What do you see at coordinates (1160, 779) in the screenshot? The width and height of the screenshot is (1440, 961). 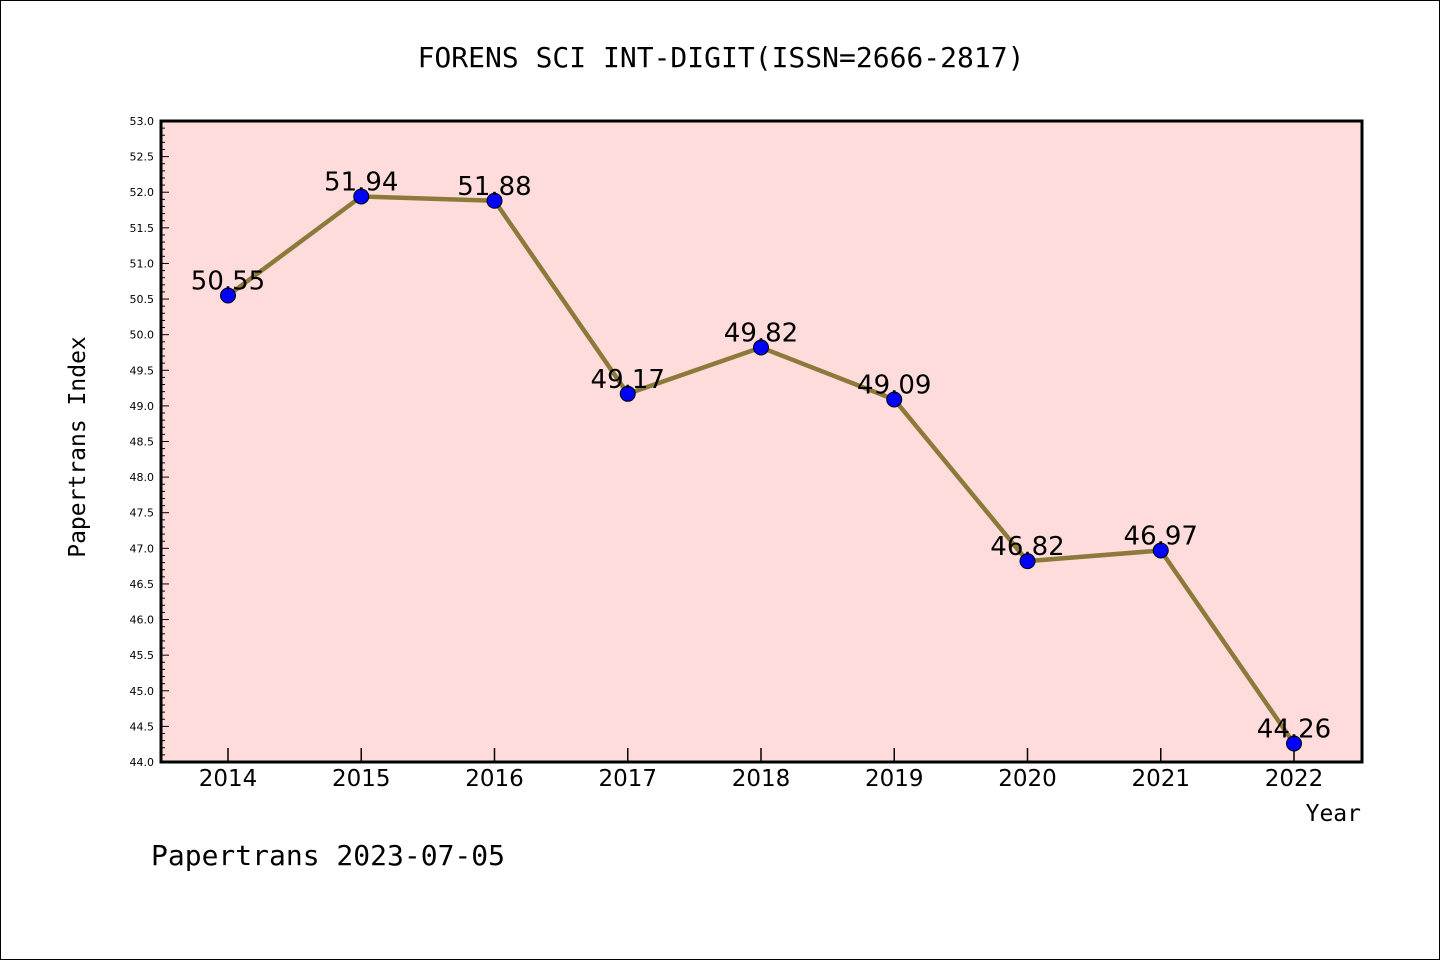 I see `x-tick-label: 2021` at bounding box center [1160, 779].